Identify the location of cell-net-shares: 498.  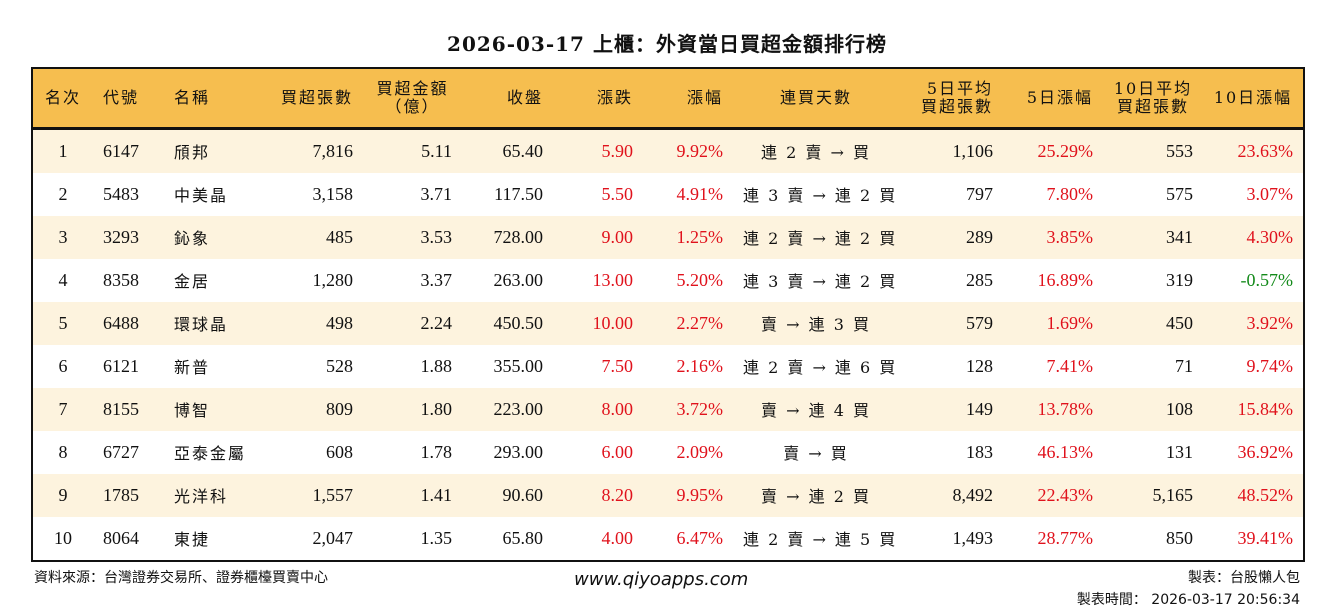
(339, 322).